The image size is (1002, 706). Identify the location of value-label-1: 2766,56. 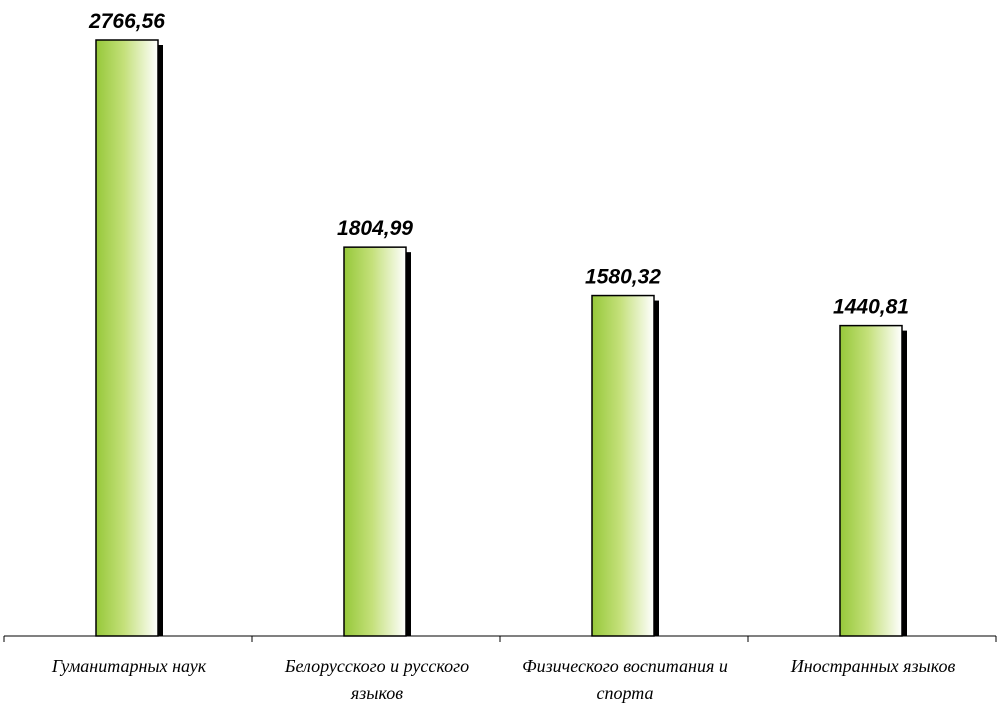
(126, 21).